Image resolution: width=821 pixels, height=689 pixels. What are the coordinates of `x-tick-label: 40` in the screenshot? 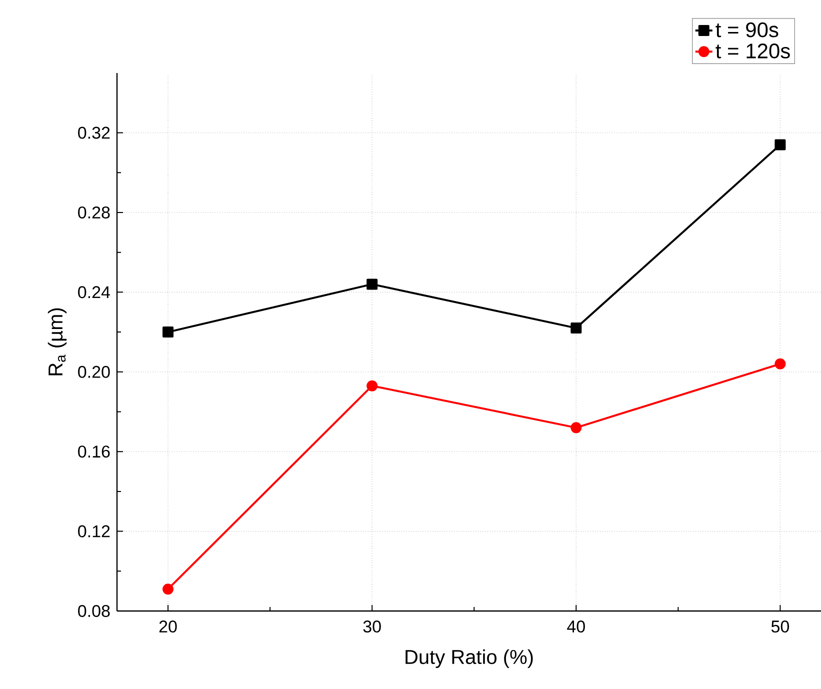 It's located at (576, 626).